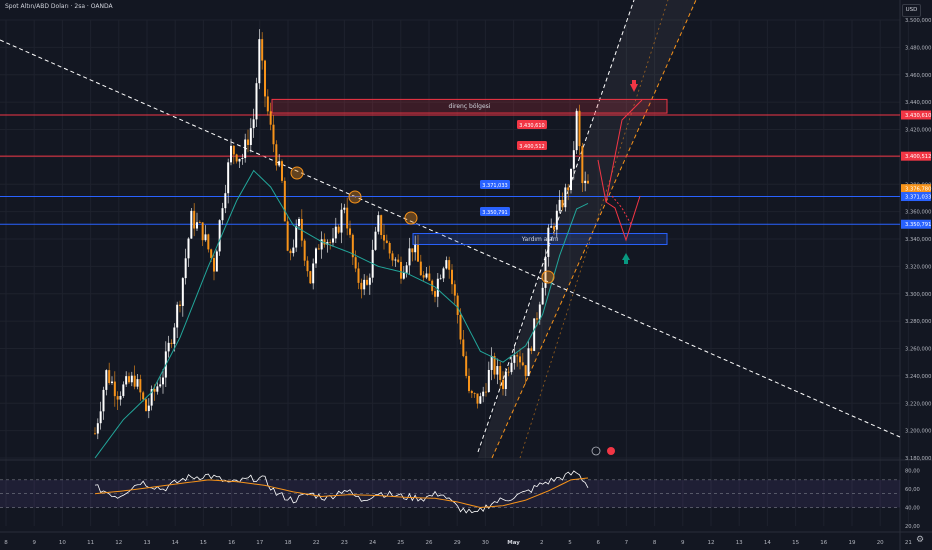 This screenshot has height=550, width=932. I want to click on price-label: 3.371,033, so click(494, 186).